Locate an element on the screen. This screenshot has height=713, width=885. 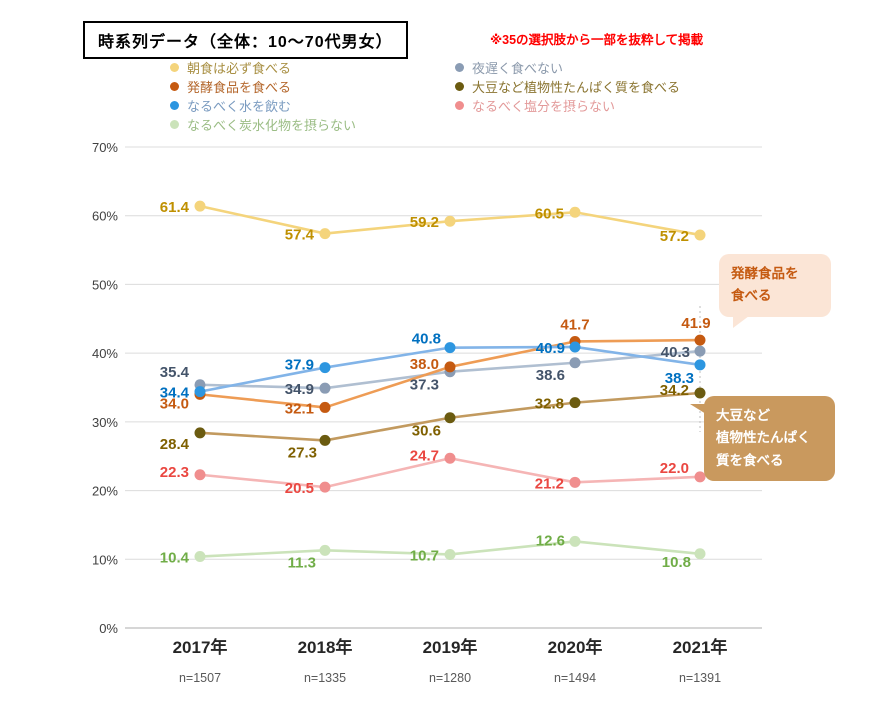
series-0-data-label-0: 61.4 is located at coordinates (175, 207).